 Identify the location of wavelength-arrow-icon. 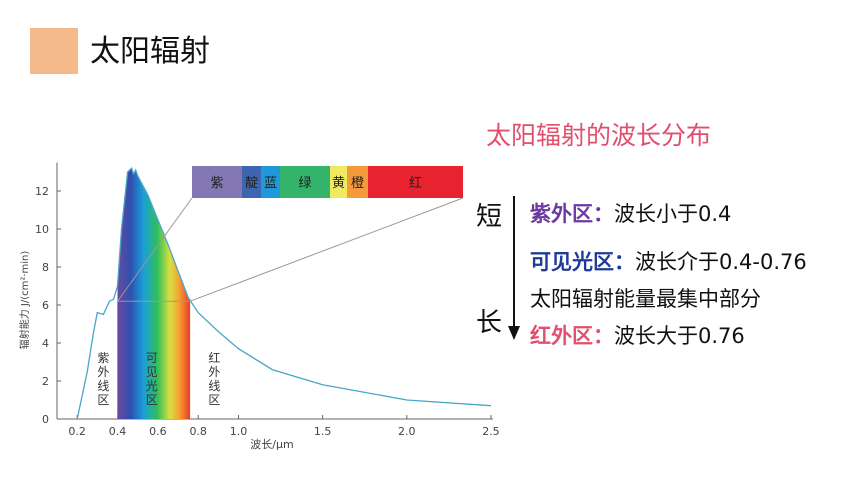
(514, 268).